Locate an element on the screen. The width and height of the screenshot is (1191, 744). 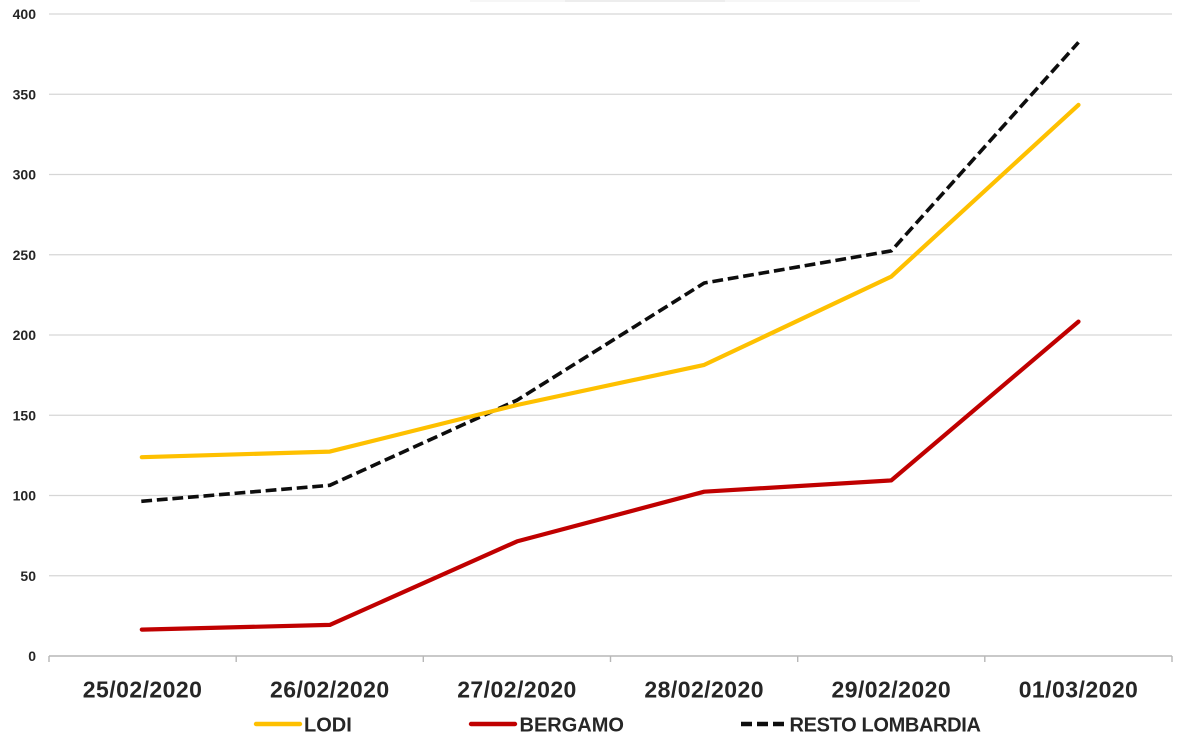
svg-text: LODI is located at coordinates (328, 726).